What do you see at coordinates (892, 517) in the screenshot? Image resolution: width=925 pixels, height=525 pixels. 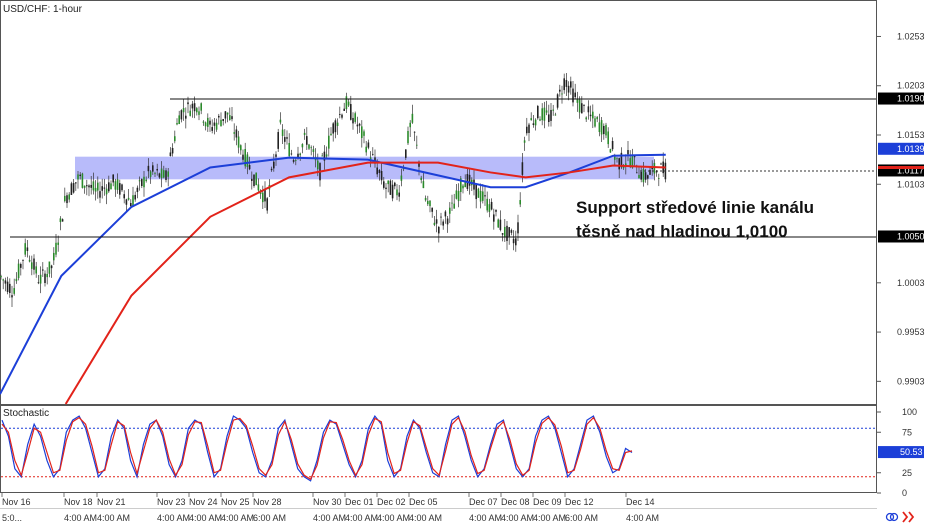 I see `chart-link-icon` at bounding box center [892, 517].